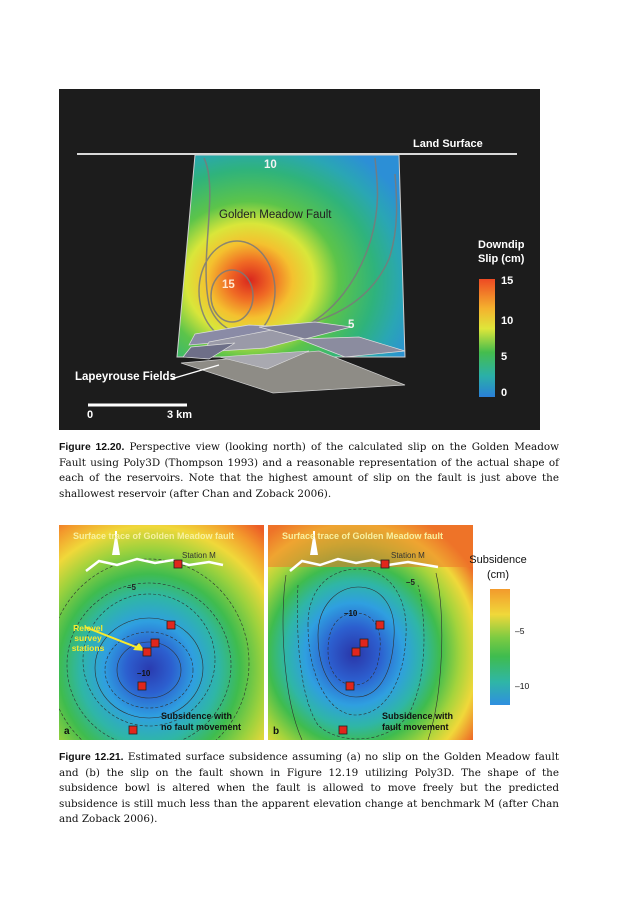 The width and height of the screenshot is (633, 900). What do you see at coordinates (195, 372) in the screenshot?
I see `field-pointer` at bounding box center [195, 372].